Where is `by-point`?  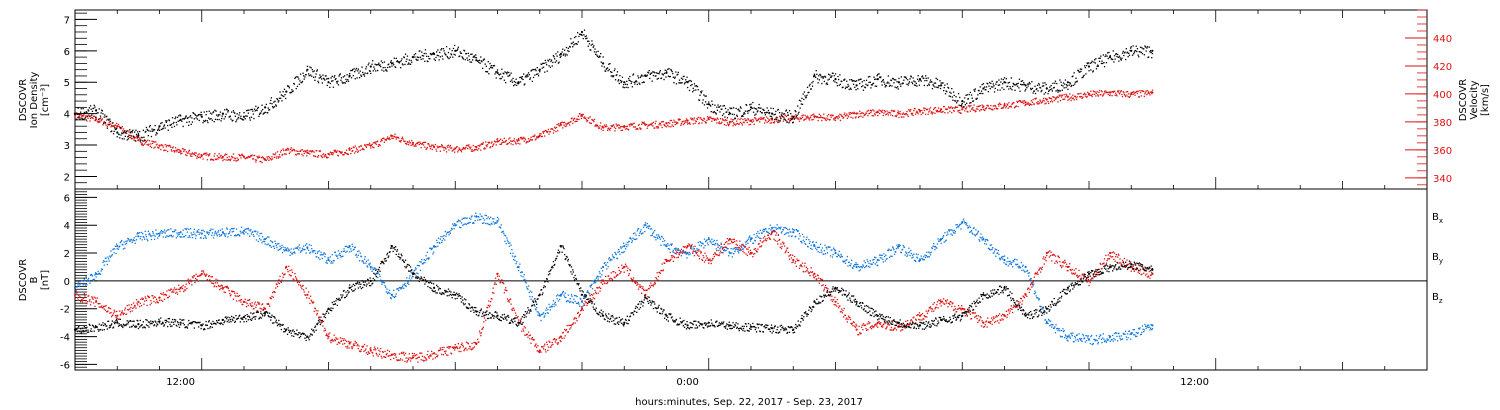
by-point is located at coordinates (328, 260).